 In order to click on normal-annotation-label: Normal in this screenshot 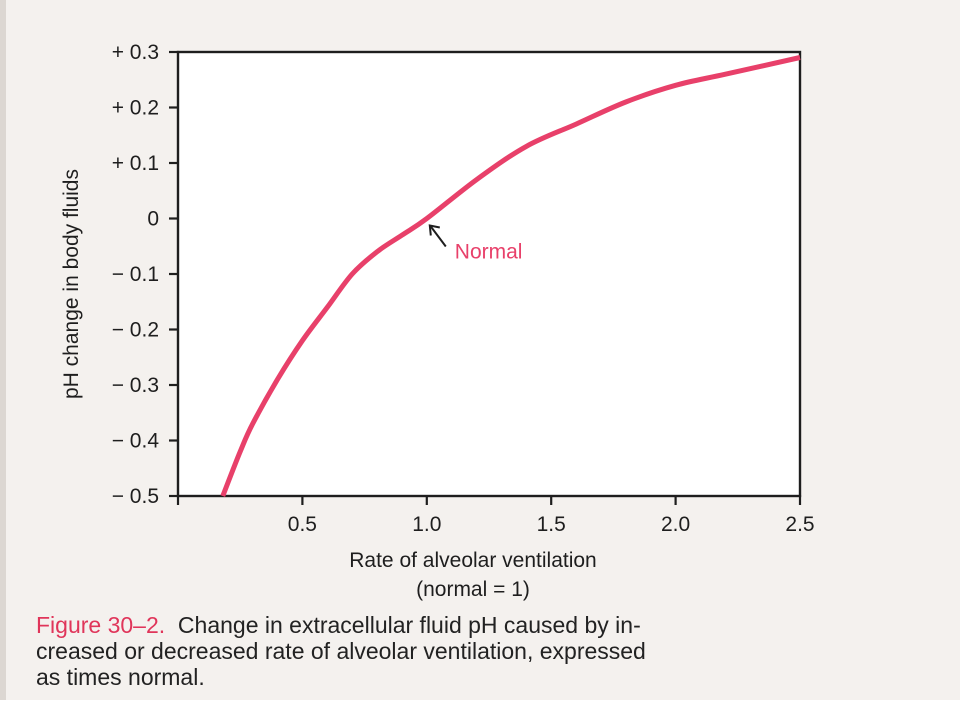, I will do `click(489, 252)`.